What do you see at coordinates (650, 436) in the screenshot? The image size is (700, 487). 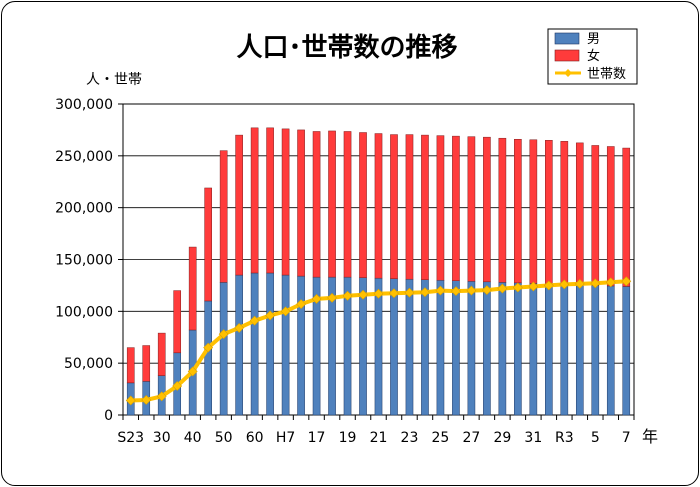 I see `x-axis-label: 年` at bounding box center [650, 436].